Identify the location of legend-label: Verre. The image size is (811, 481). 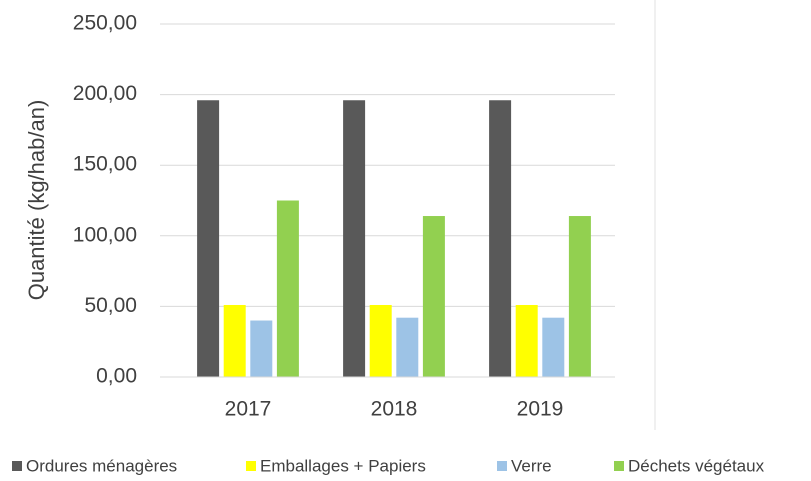
(531, 465).